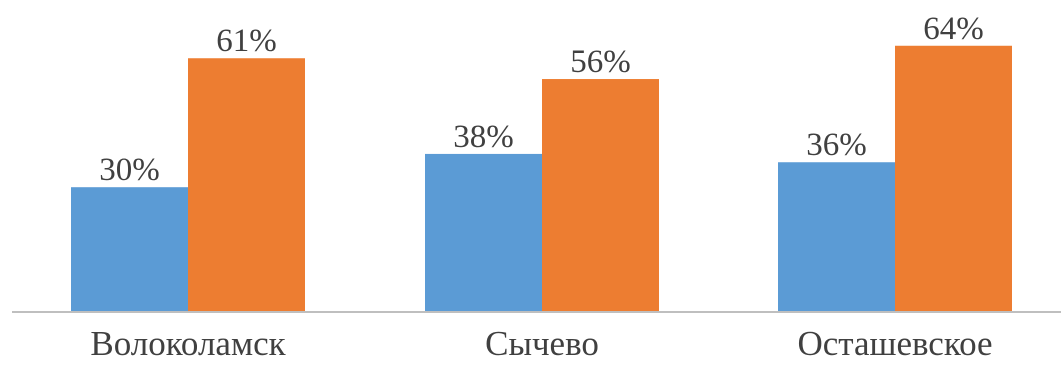 The width and height of the screenshot is (1061, 365). What do you see at coordinates (188, 343) in the screenshot?
I see `category-label-0: Волоколамск` at bounding box center [188, 343].